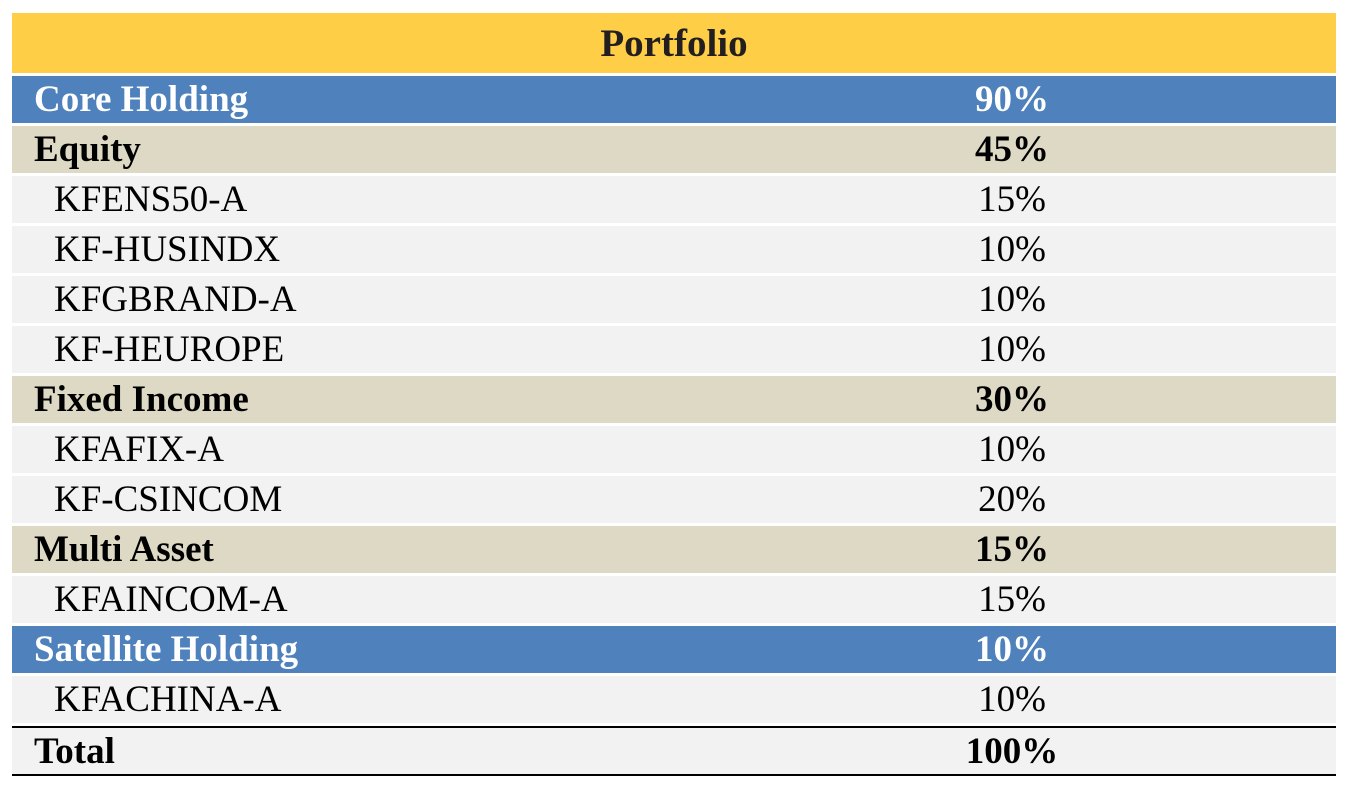 This screenshot has height=800, width=1352. What do you see at coordinates (168, 499) in the screenshot?
I see `fund-label: KF-CSINCOM` at bounding box center [168, 499].